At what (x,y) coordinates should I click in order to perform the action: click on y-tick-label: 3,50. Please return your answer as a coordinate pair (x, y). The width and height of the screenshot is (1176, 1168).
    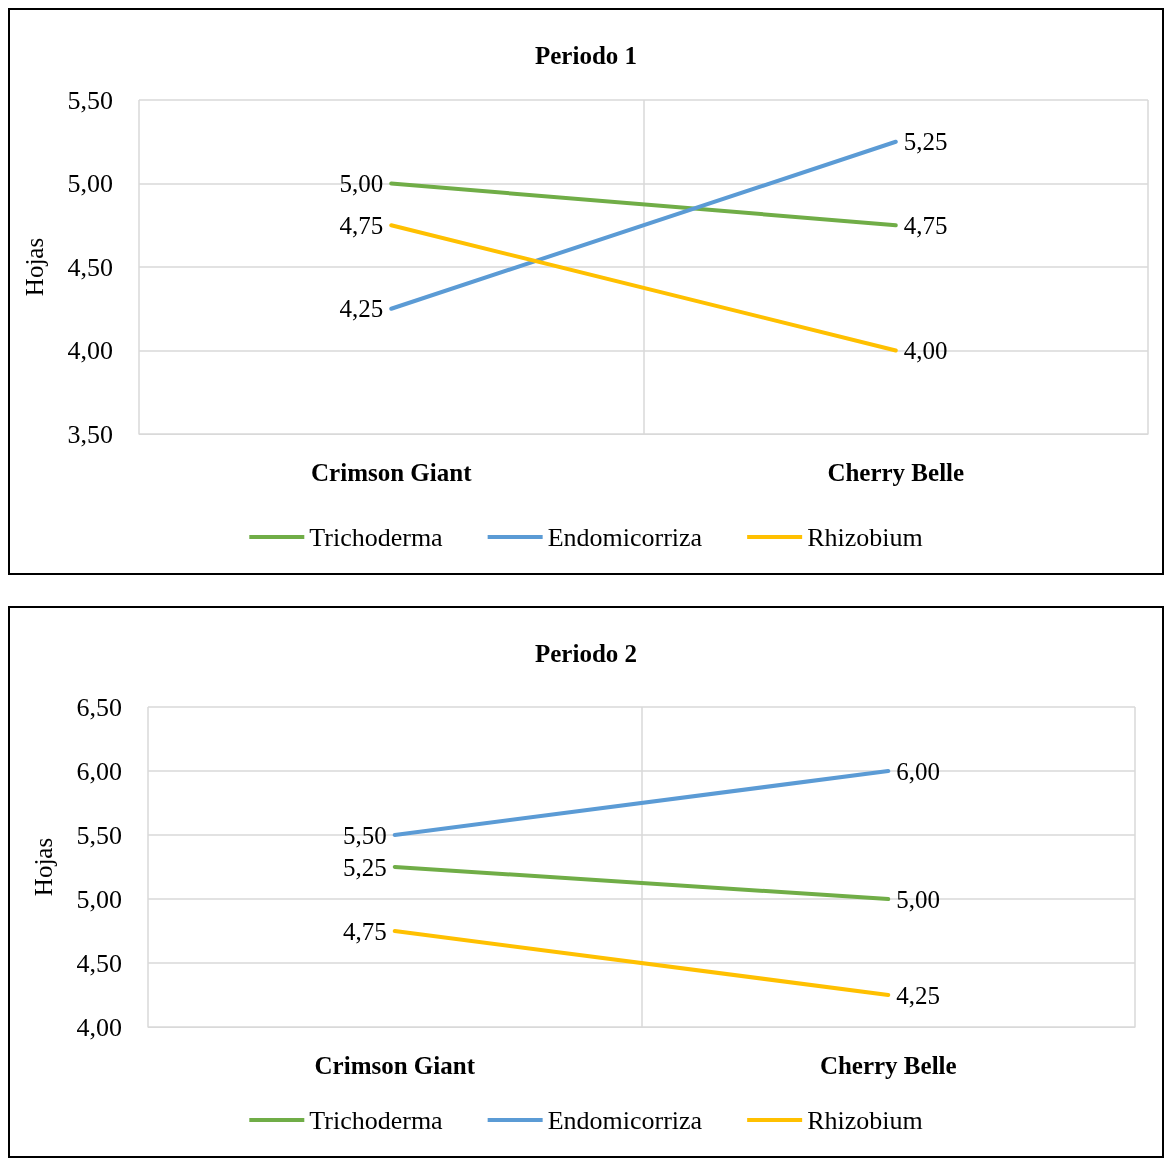
    Looking at the image, I should click on (90, 434).